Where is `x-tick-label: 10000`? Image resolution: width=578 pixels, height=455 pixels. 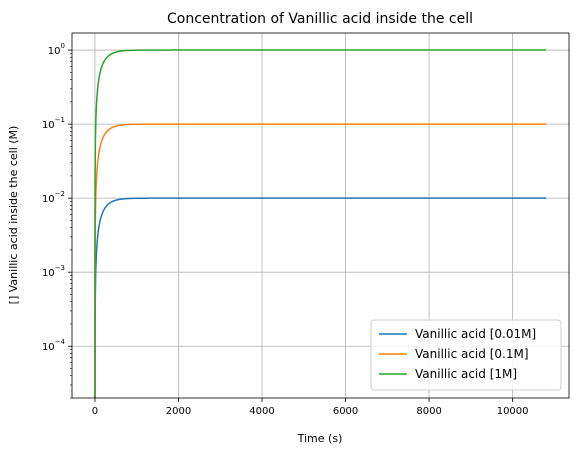 x-tick-label: 10000 is located at coordinates (513, 411).